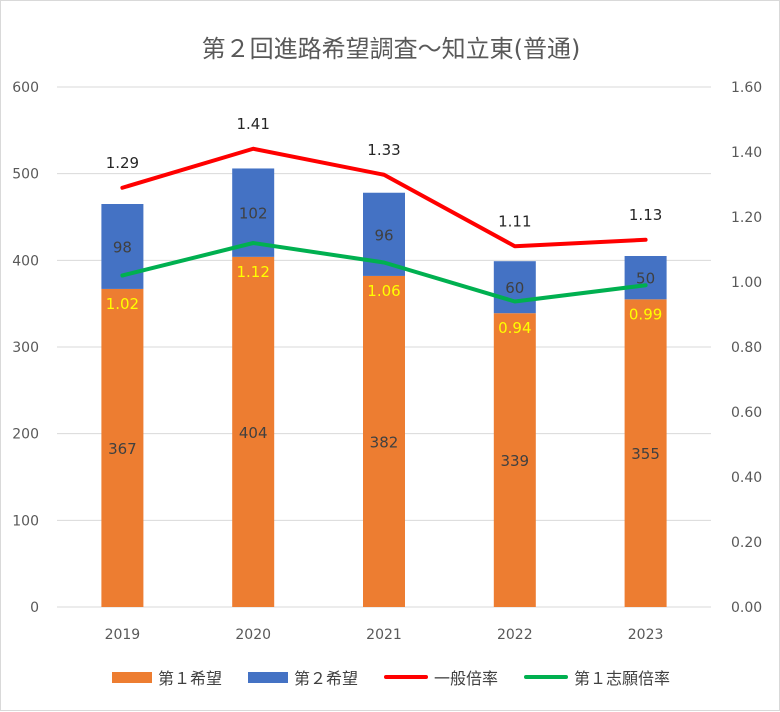 Image resolution: width=780 pixels, height=712 pixels. I want to click on legend-item-general-ratio: 一般倍率, so click(441, 677).